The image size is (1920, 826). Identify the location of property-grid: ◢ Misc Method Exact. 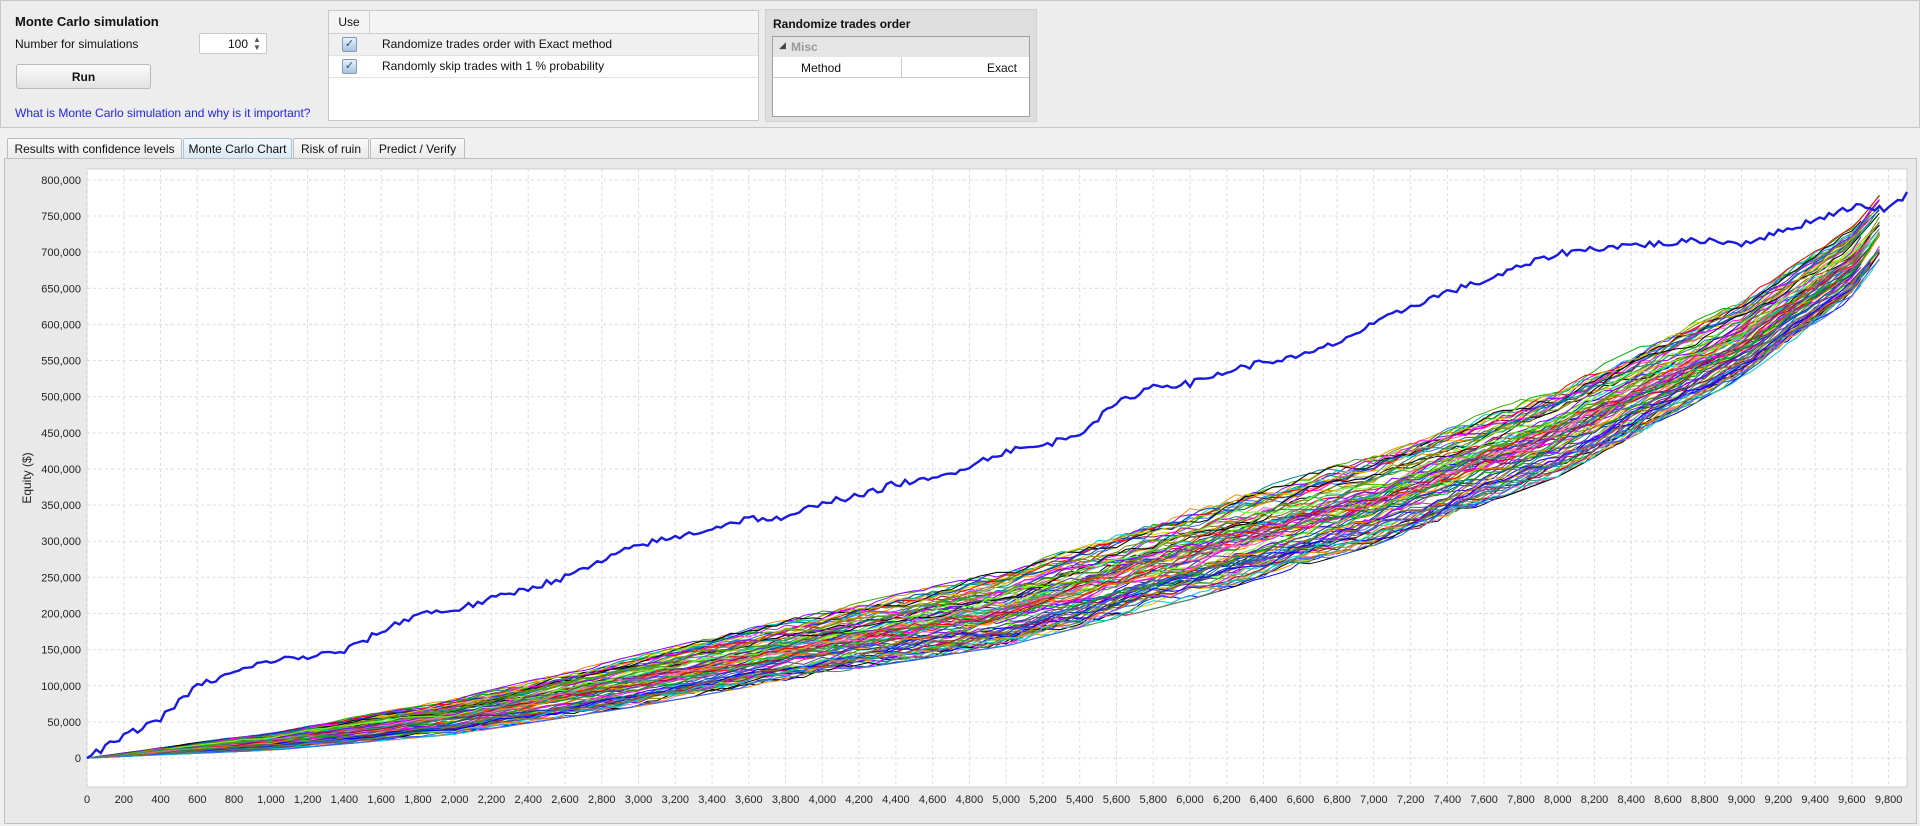
(901, 76).